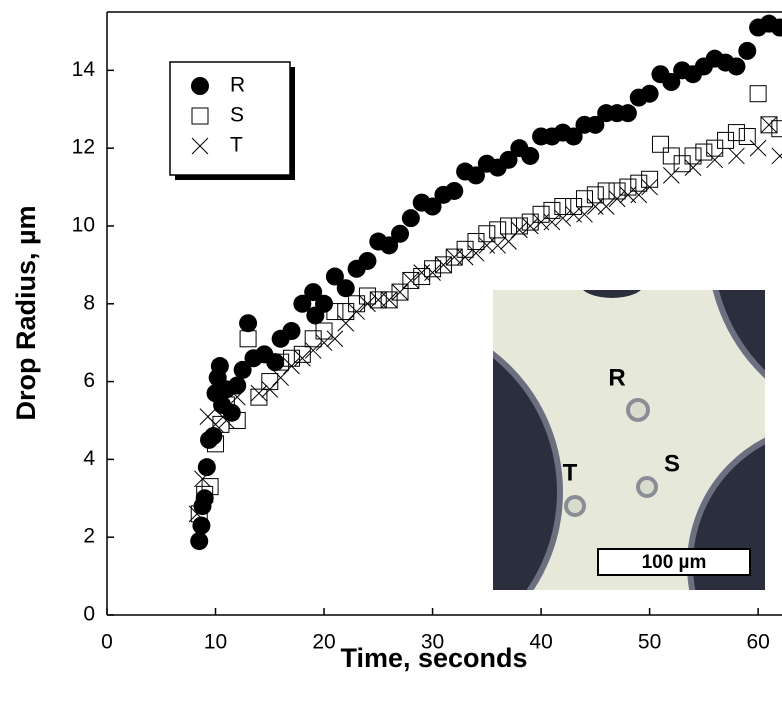 Image resolution: width=782 pixels, height=710 pixels. I want to click on y-tick-label: 2, so click(89, 536).